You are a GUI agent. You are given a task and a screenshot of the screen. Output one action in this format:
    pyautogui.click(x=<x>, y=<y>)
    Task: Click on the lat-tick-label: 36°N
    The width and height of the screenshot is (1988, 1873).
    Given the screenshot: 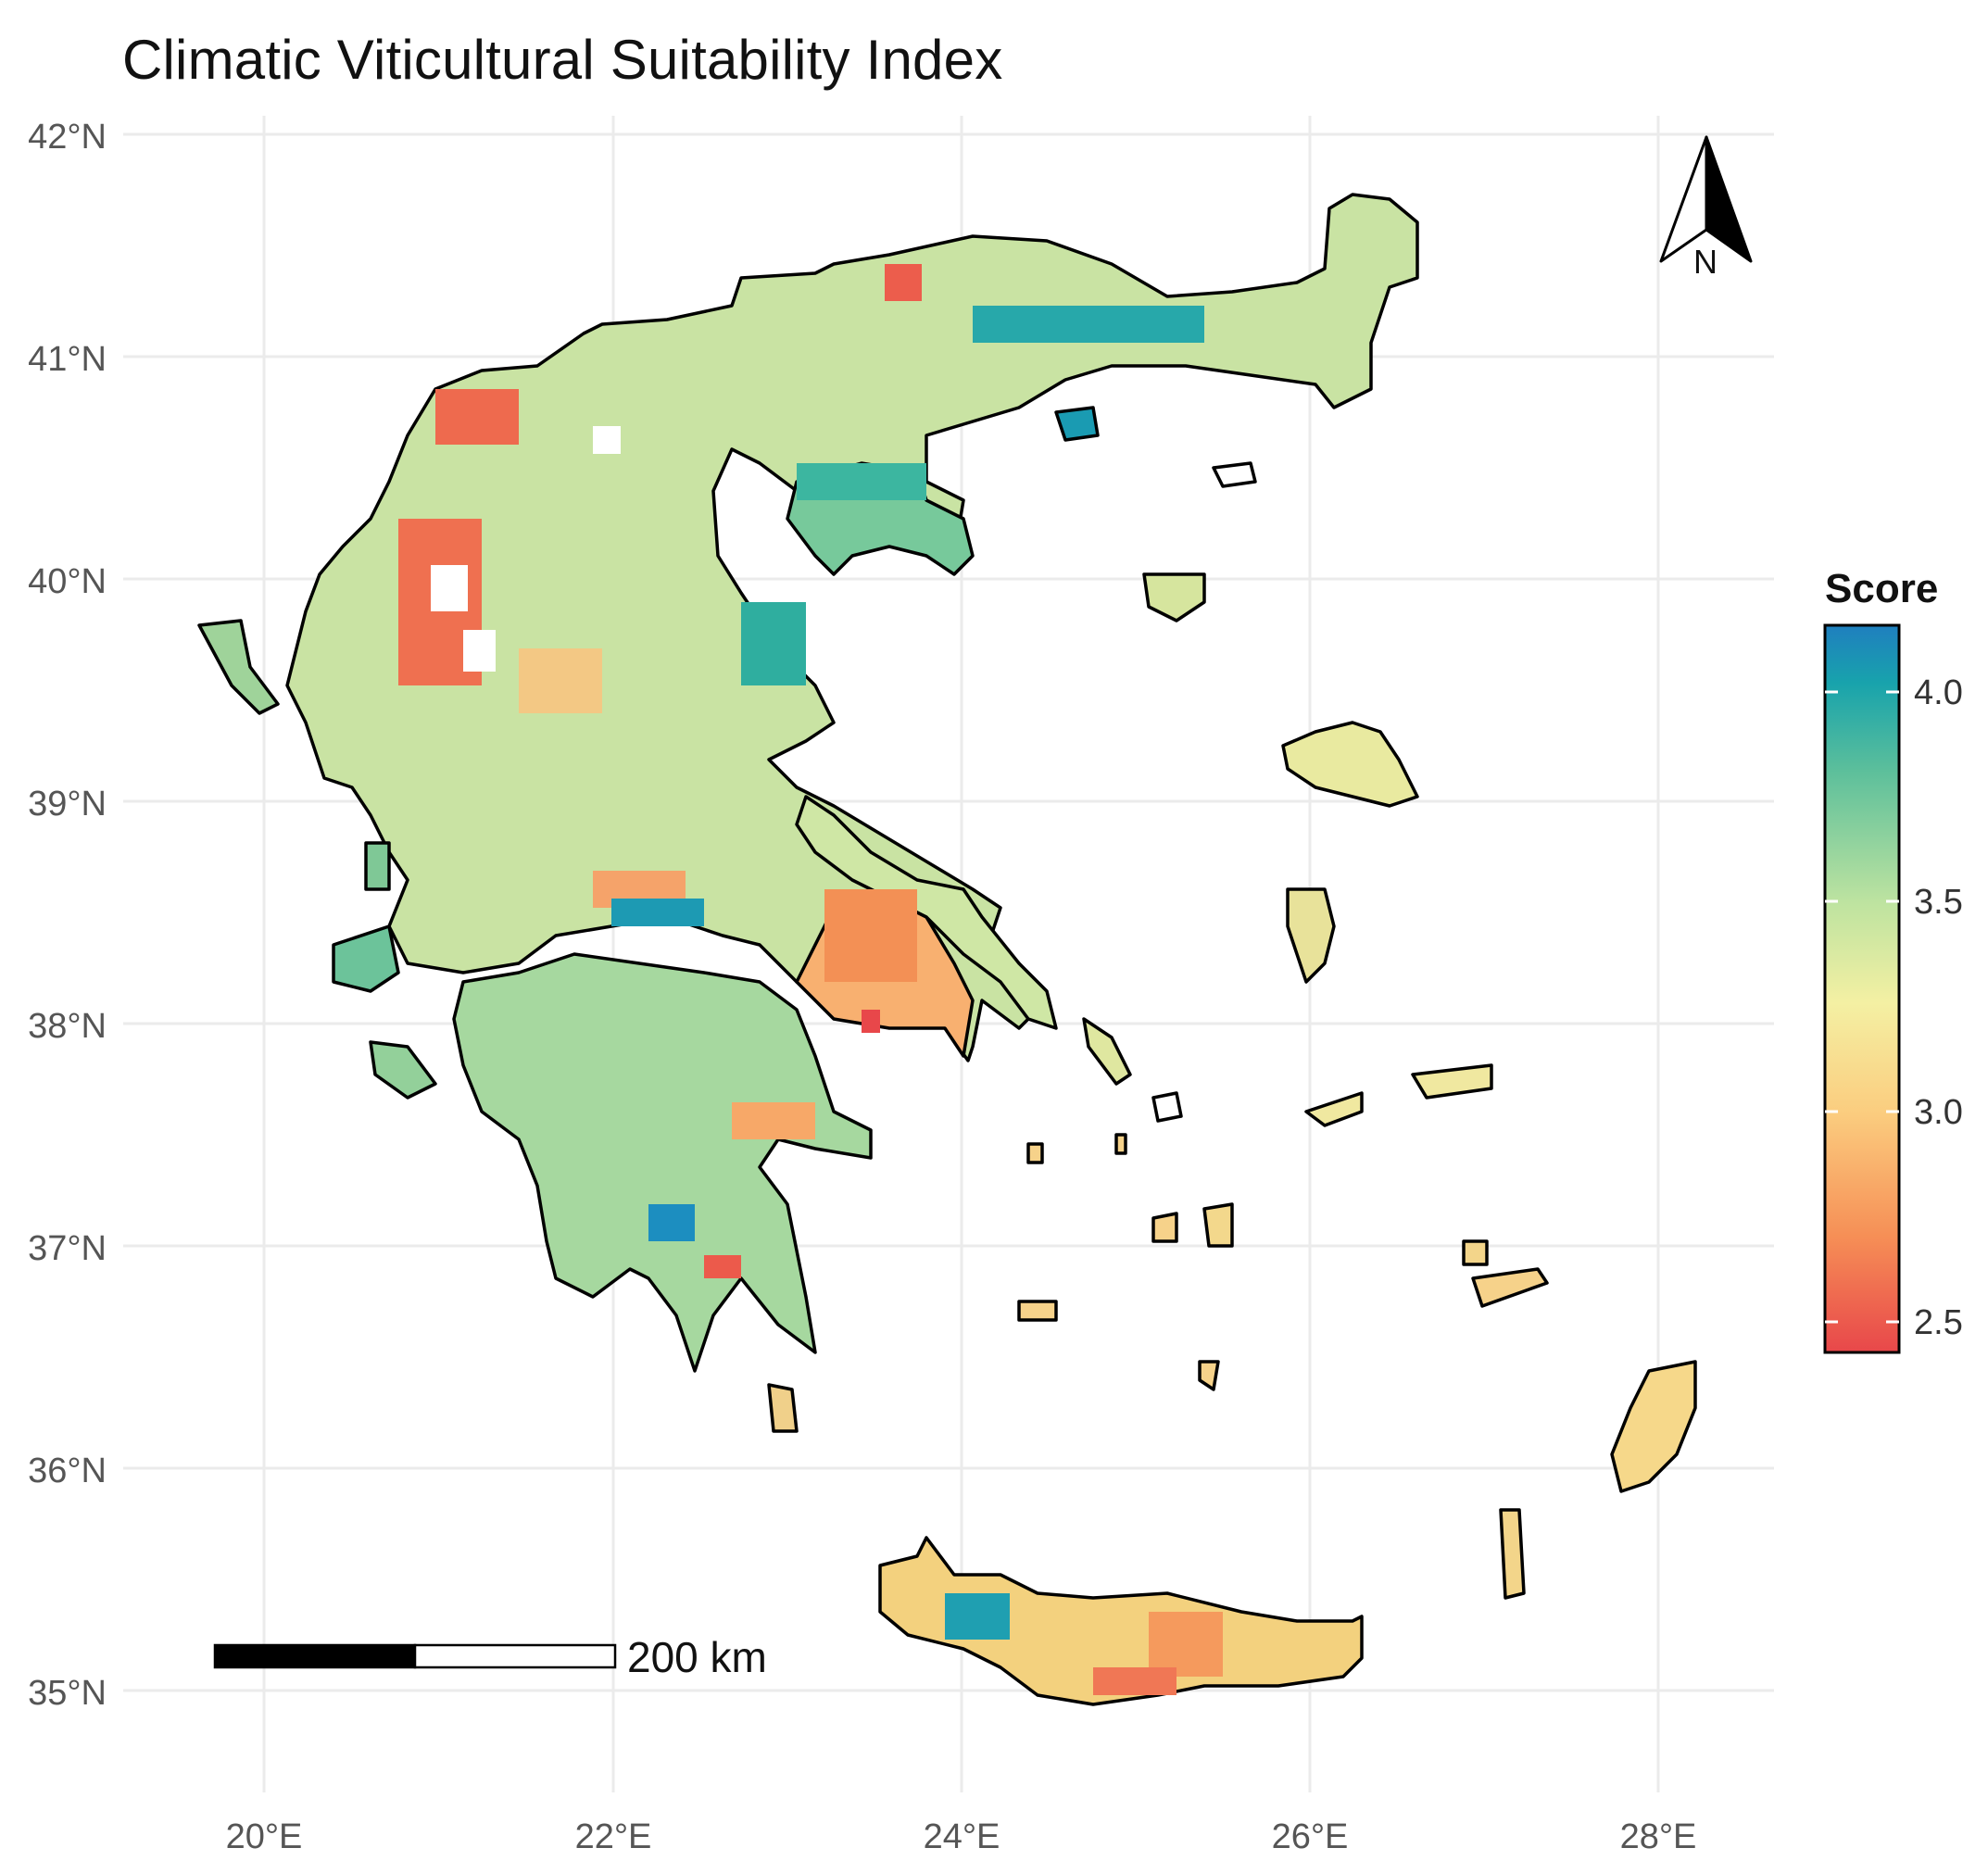 What is the action you would take?
    pyautogui.click(x=67, y=1471)
    